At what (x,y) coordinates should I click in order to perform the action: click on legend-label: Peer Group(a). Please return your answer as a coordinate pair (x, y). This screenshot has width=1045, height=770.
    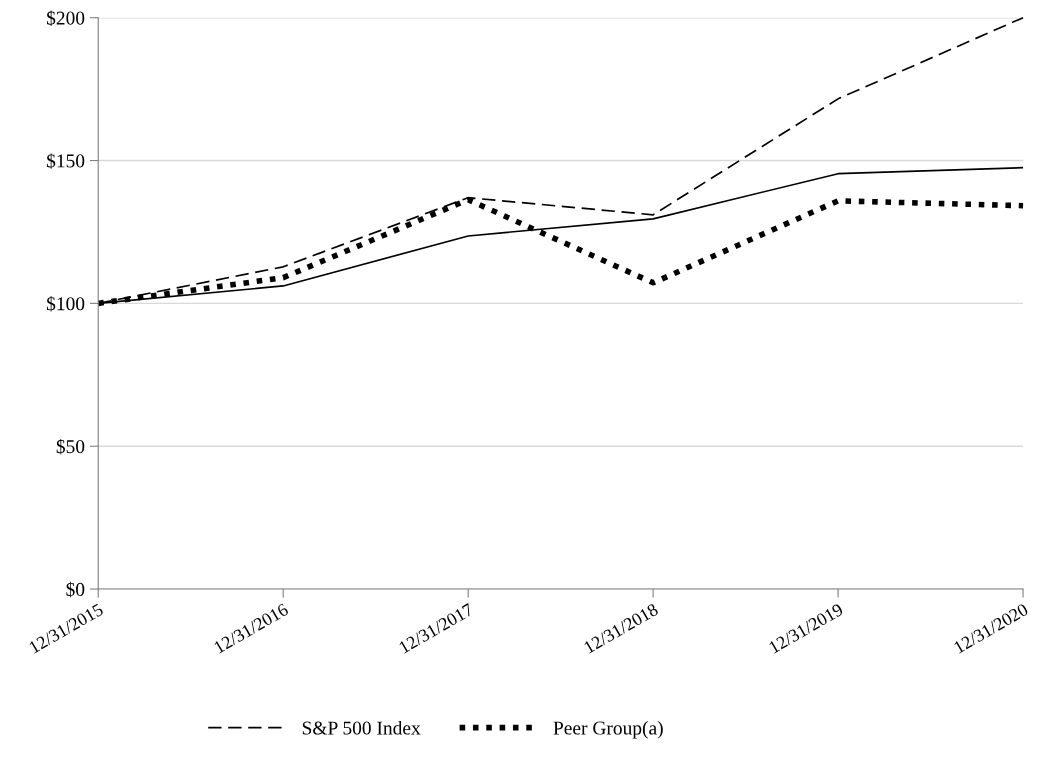
    Looking at the image, I should click on (608, 729).